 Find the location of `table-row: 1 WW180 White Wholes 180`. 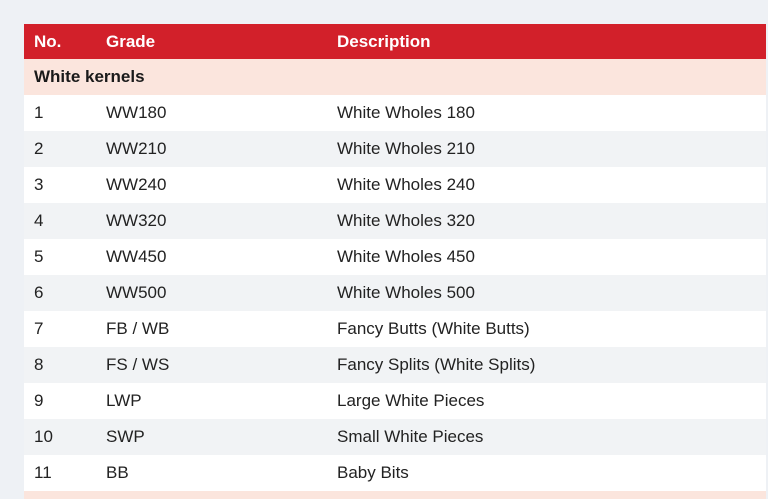

table-row: 1 WW180 White Wholes 180 is located at coordinates (395, 113).